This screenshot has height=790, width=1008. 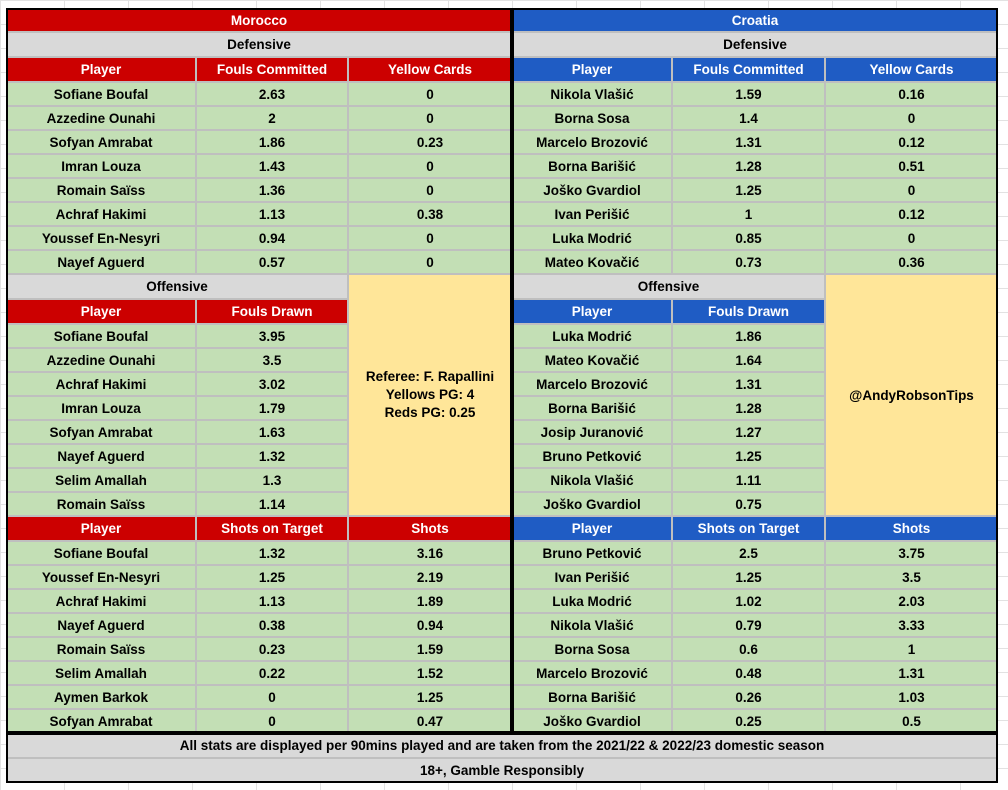 I want to click on croatia-offensive-cell: 1.11, so click(x=748, y=480).